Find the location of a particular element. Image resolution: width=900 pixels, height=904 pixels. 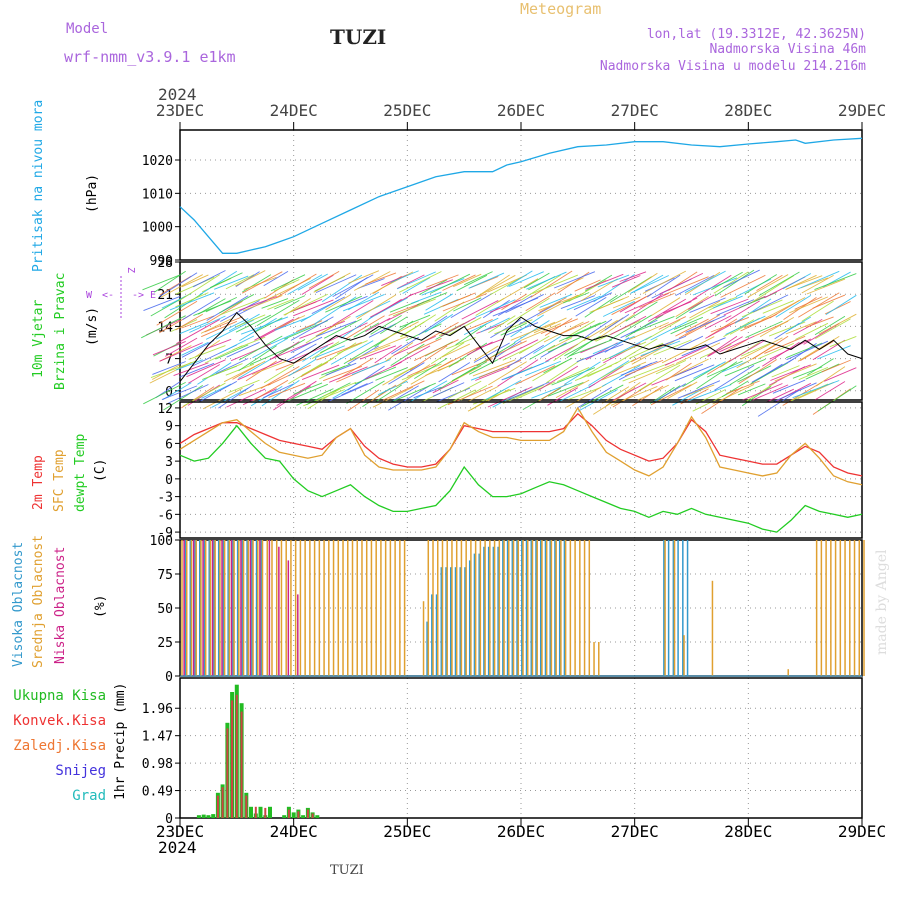

elevation-label: Nadmorska Visina 46m is located at coordinates (787, 49).